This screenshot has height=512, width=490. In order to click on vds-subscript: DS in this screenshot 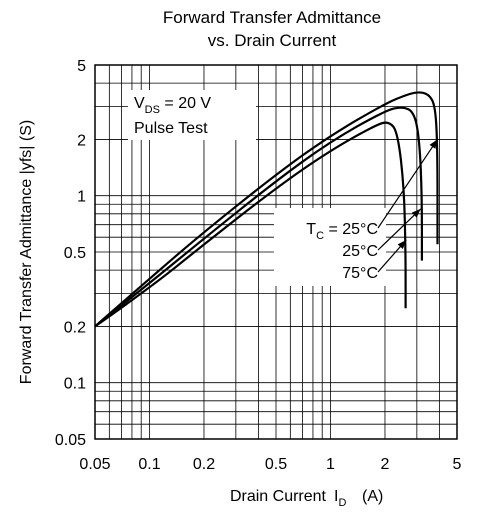, I will do `click(152, 110)`.